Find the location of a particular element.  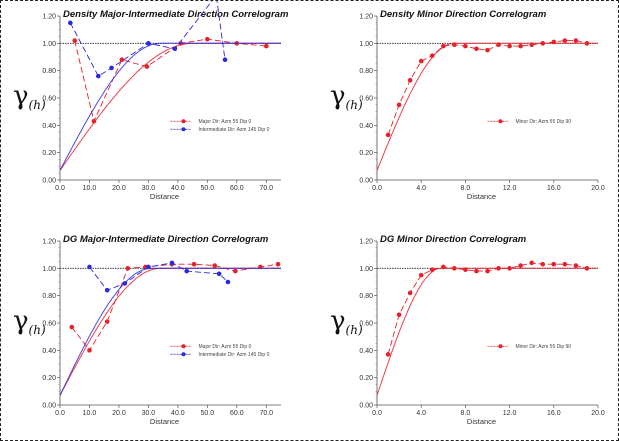

series-group is located at coordinates (170, 103).